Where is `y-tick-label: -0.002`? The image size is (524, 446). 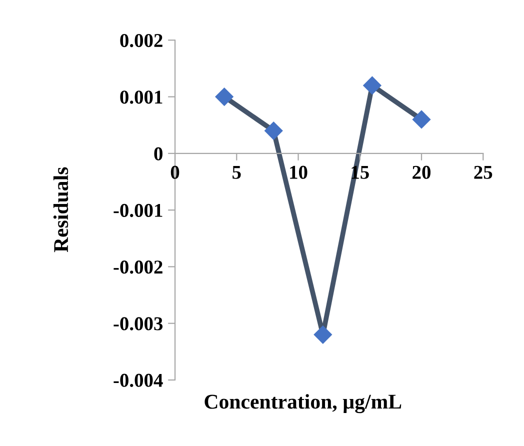 y-tick-label: -0.002 is located at coordinates (138, 267).